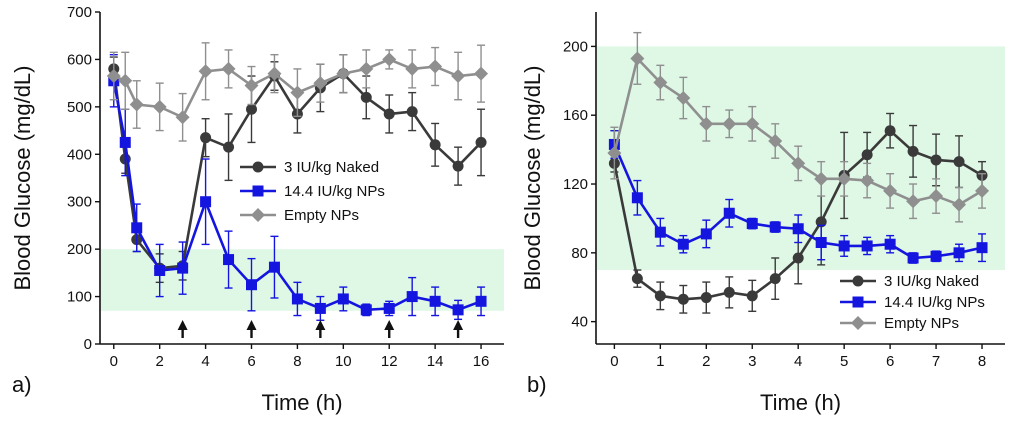  What do you see at coordinates (706, 361) in the screenshot?
I see `x-tick-label: 2` at bounding box center [706, 361].